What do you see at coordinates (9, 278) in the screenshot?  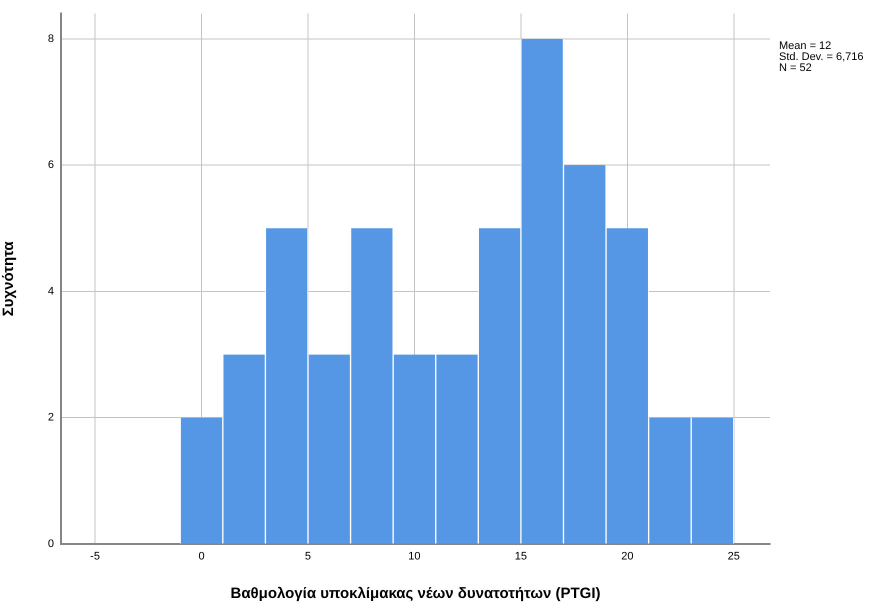 I see `y-axis-title: Συχνότητα` at bounding box center [9, 278].